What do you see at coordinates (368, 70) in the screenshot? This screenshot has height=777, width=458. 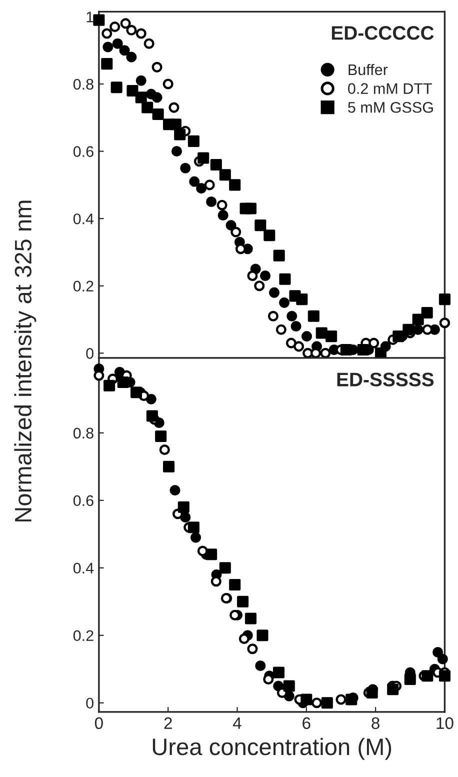 I see `legend-label: Buffer` at bounding box center [368, 70].